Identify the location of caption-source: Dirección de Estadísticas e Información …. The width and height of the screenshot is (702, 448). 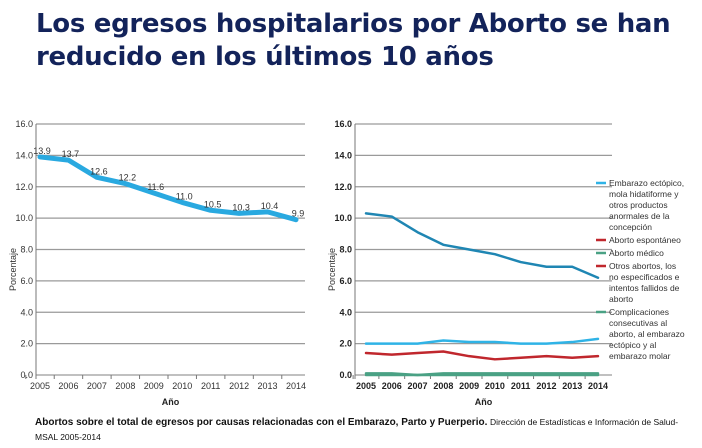
(357, 429).